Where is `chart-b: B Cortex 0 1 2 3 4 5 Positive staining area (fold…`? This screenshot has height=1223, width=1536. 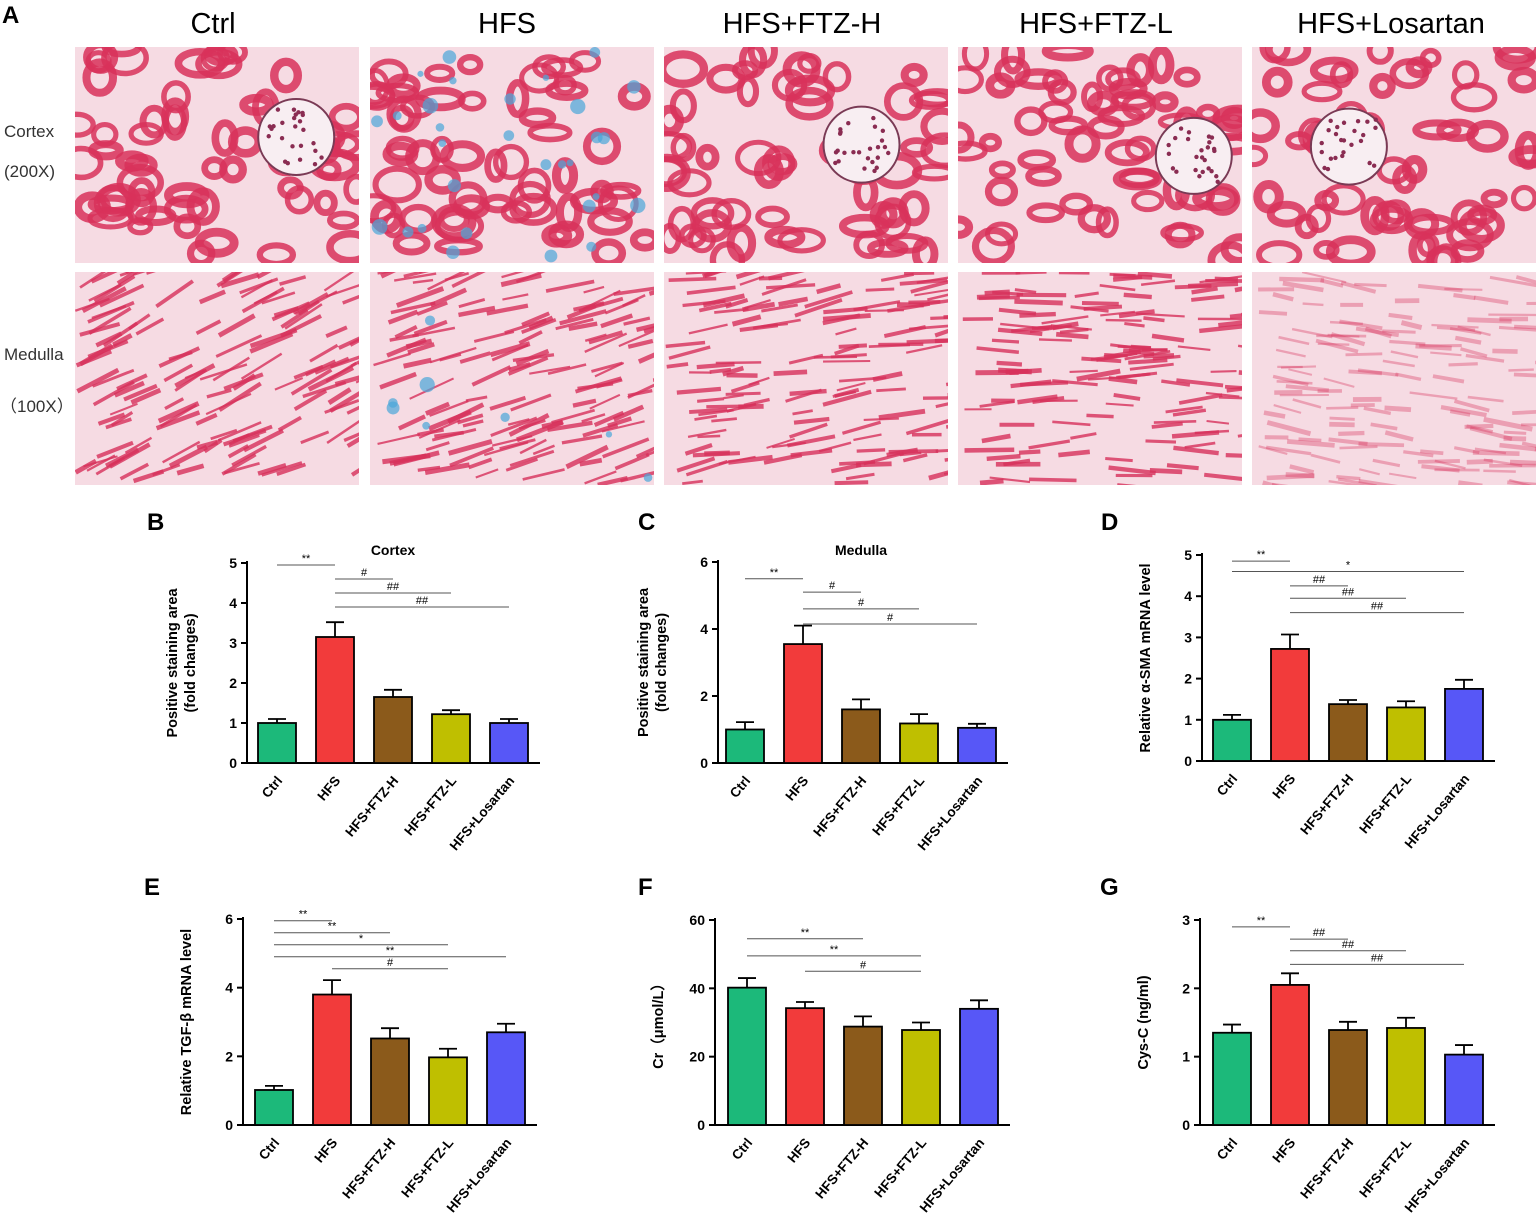
chart-b: B Cortex 0 1 2 3 4 5 Positive staining area (fold… is located at coordinates (343, 681).